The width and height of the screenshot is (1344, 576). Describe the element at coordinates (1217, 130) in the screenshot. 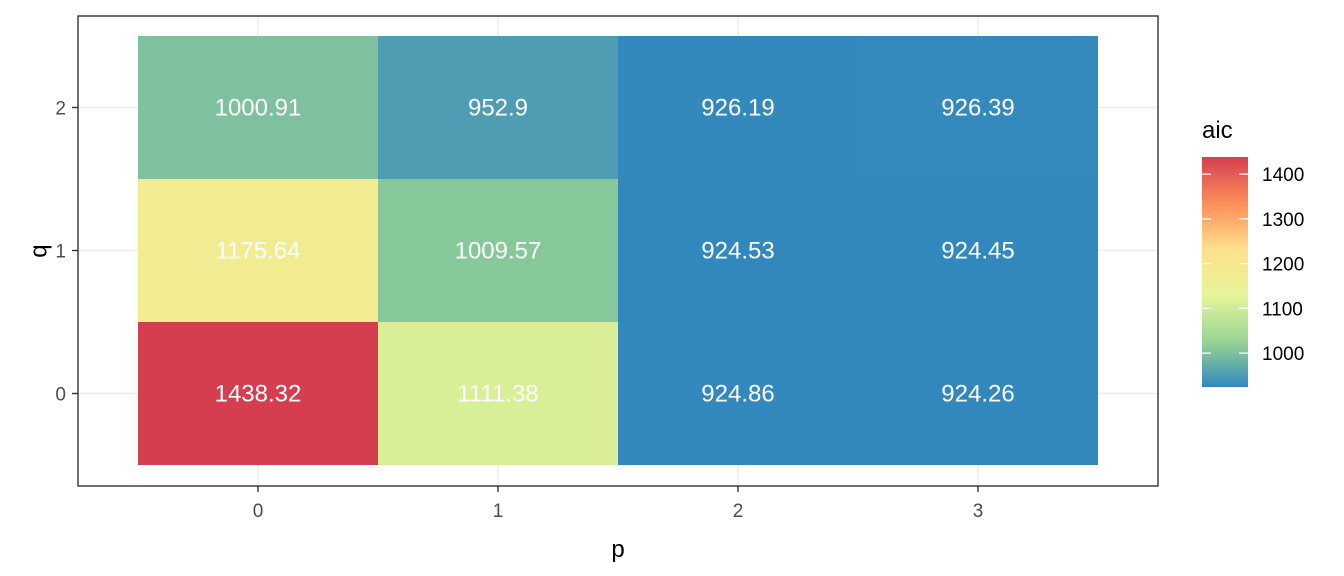

I see `legend-title: aic` at that location.